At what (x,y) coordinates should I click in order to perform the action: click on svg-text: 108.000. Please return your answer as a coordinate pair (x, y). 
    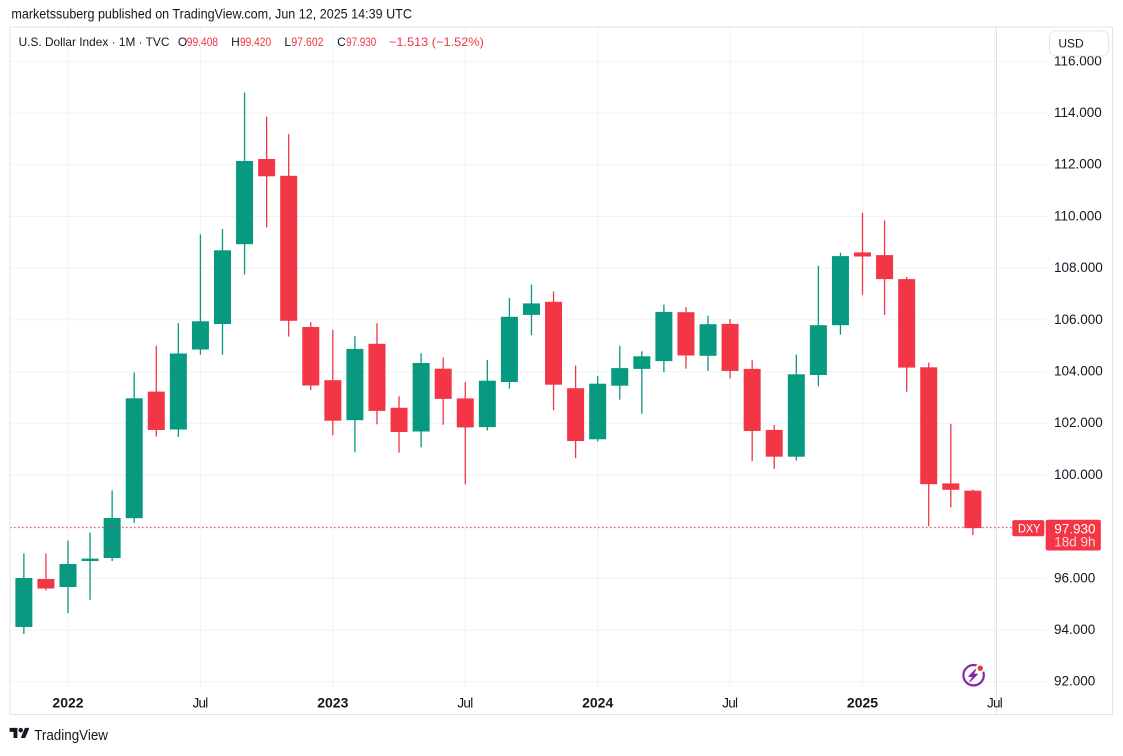
    Looking at the image, I should click on (1078, 267).